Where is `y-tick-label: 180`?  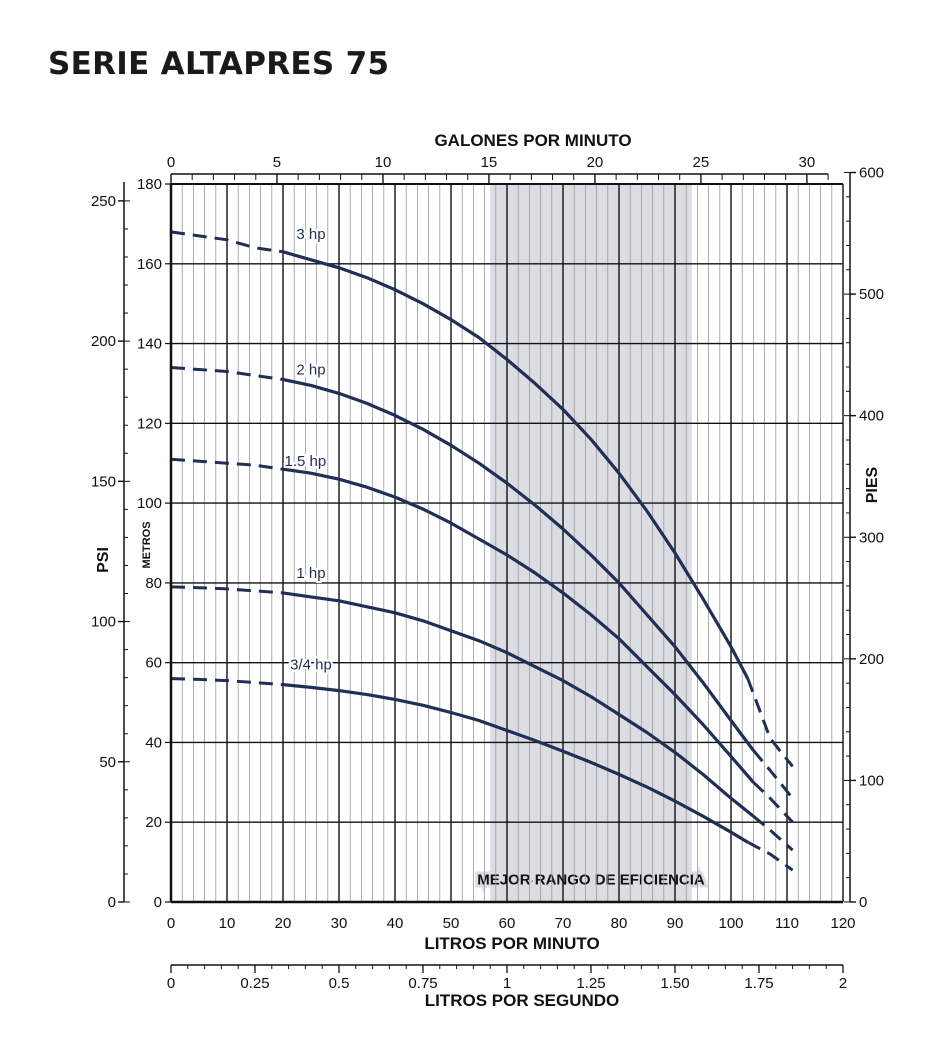
y-tick-label: 180 is located at coordinates (149, 184).